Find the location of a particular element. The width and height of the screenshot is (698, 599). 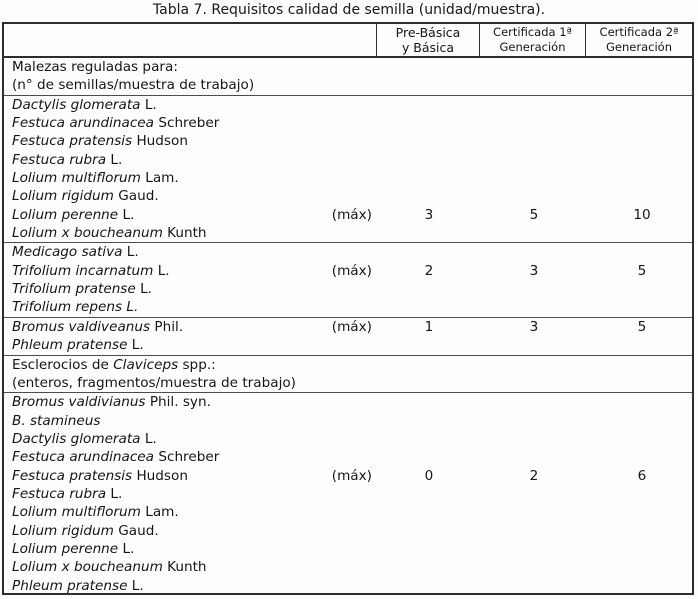

species-row: Festuca pratensis Hudson (máx) 0 2 6 is located at coordinates (348, 476).